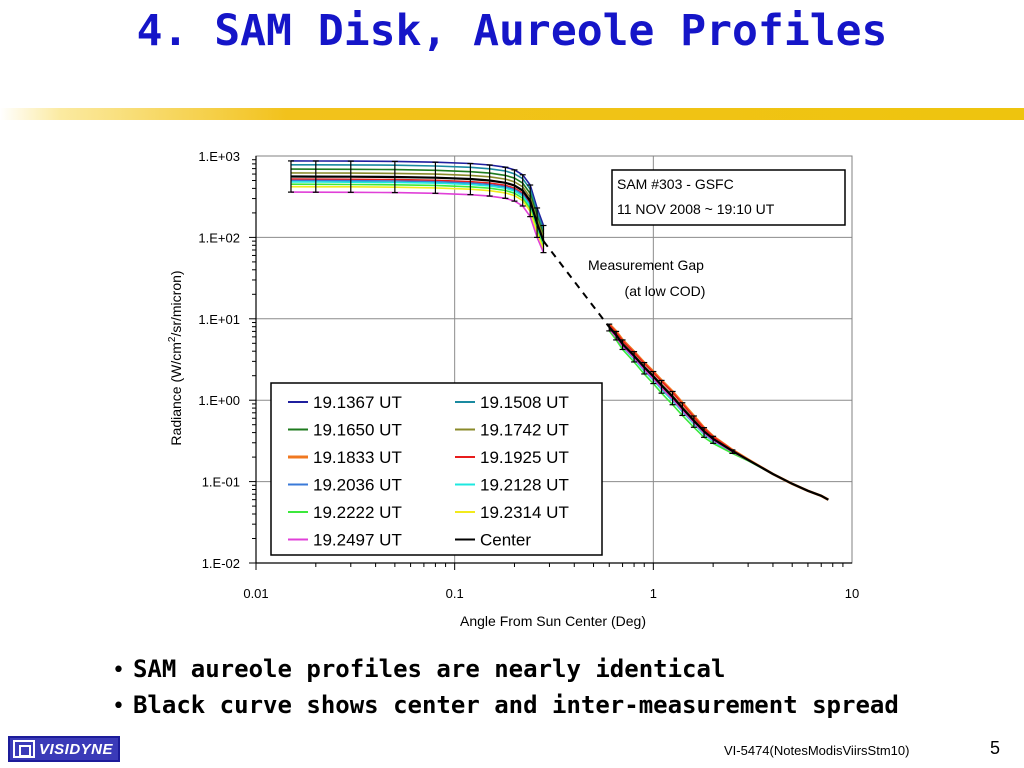  Describe the element at coordinates (357, 402) in the screenshot. I see `legend-label: 19.1367 UT` at that location.